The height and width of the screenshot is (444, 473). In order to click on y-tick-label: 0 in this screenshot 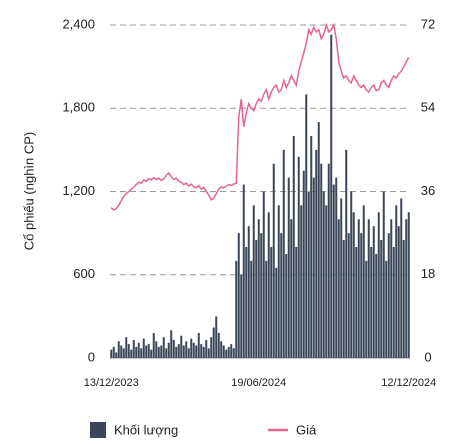, I will do `click(91, 356)`.